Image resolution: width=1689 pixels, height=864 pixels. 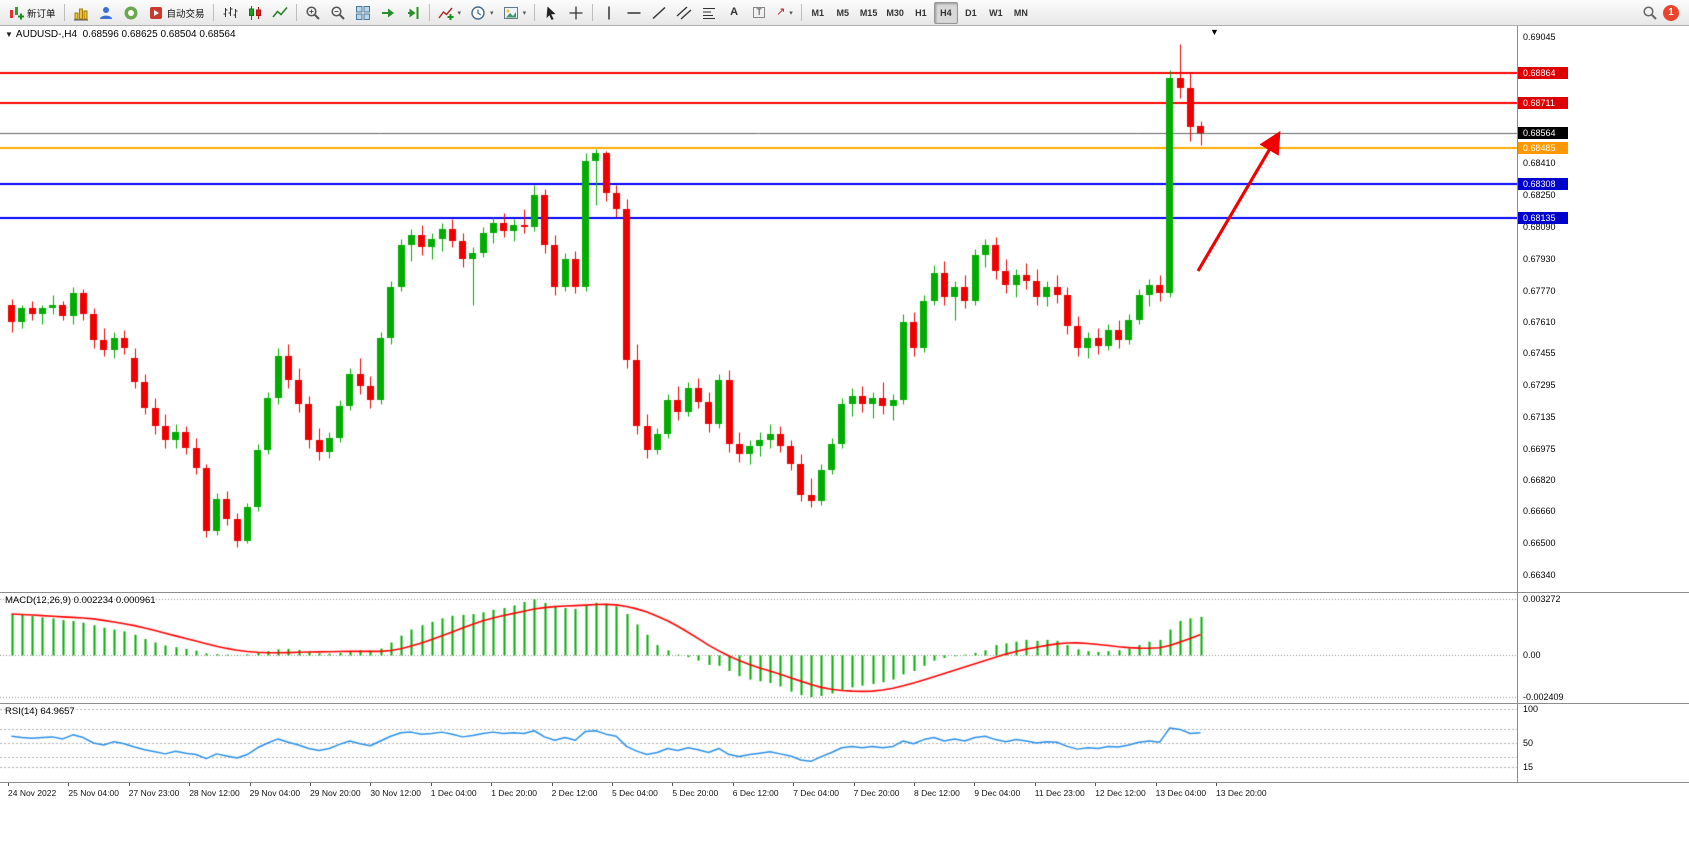 What do you see at coordinates (9, 34) in the screenshot?
I see `chart-menu-icon: ▼` at bounding box center [9, 34].